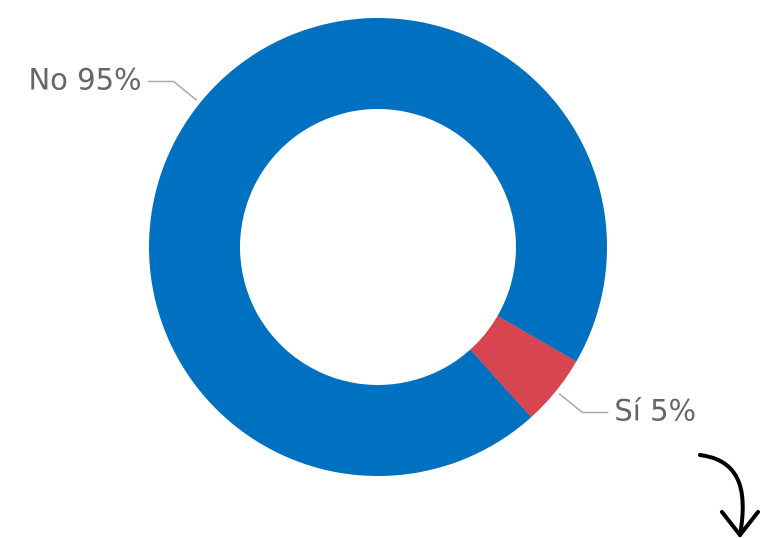 The image size is (764, 538). Describe the element at coordinates (47, 79) in the screenshot. I see `category-label: No` at that location.